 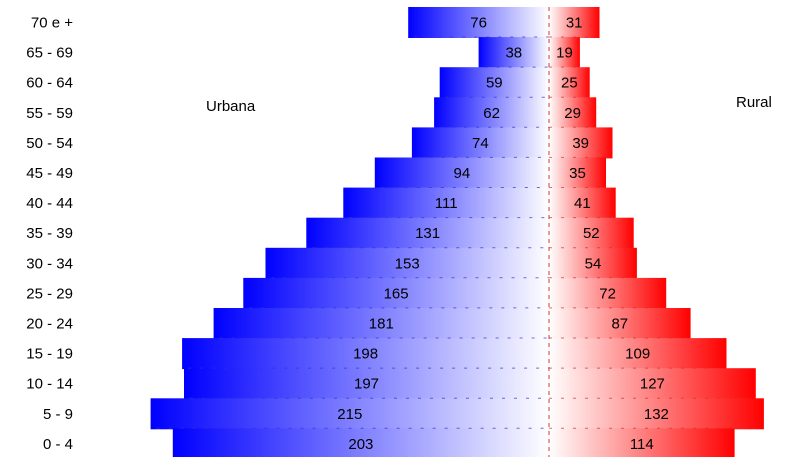 What do you see at coordinates (49, 354) in the screenshot?
I see `age-group-label: 15 - 19` at bounding box center [49, 354].